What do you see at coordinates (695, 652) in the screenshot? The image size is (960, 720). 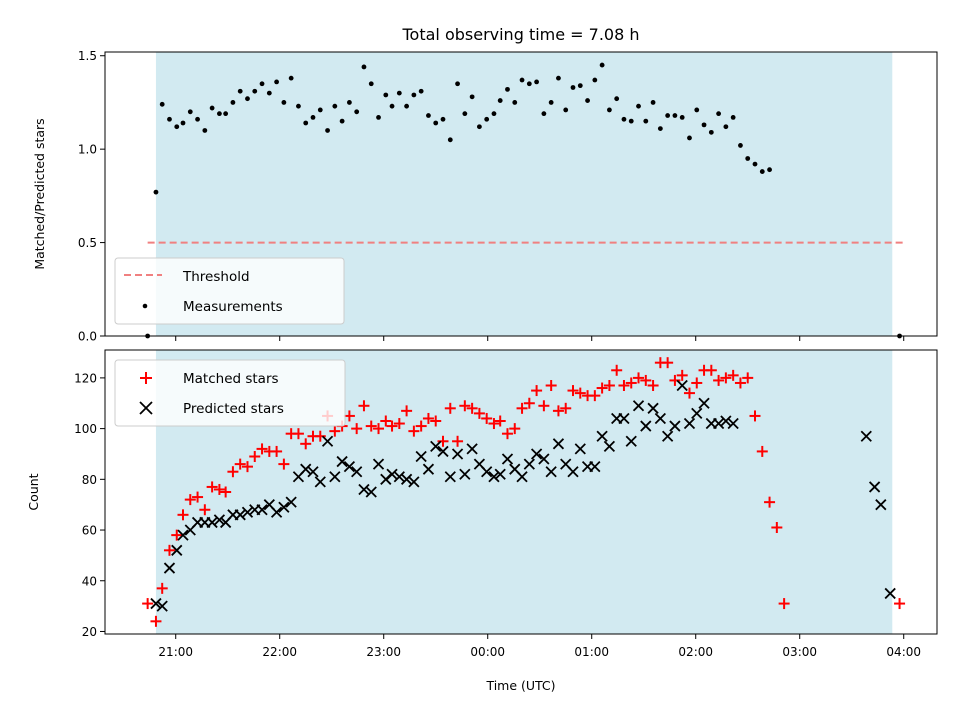 I see `x-tick-label: 02:00` at bounding box center [695, 652].